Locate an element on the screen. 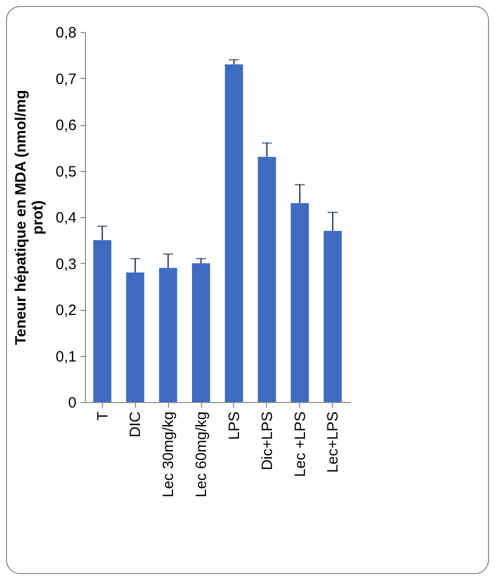 This screenshot has width=495, height=580. x-tick-label: LPS is located at coordinates (234, 426).